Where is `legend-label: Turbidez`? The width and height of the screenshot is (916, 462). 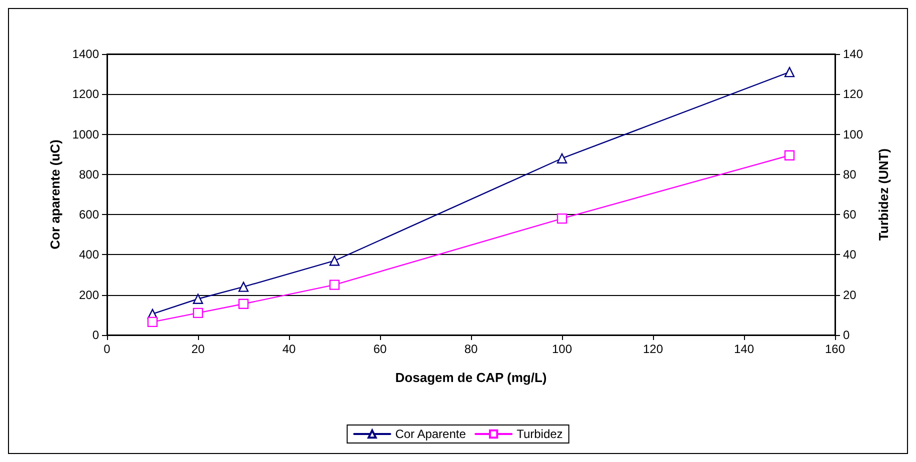
legend-label: Turbidez is located at coordinates (539, 434).